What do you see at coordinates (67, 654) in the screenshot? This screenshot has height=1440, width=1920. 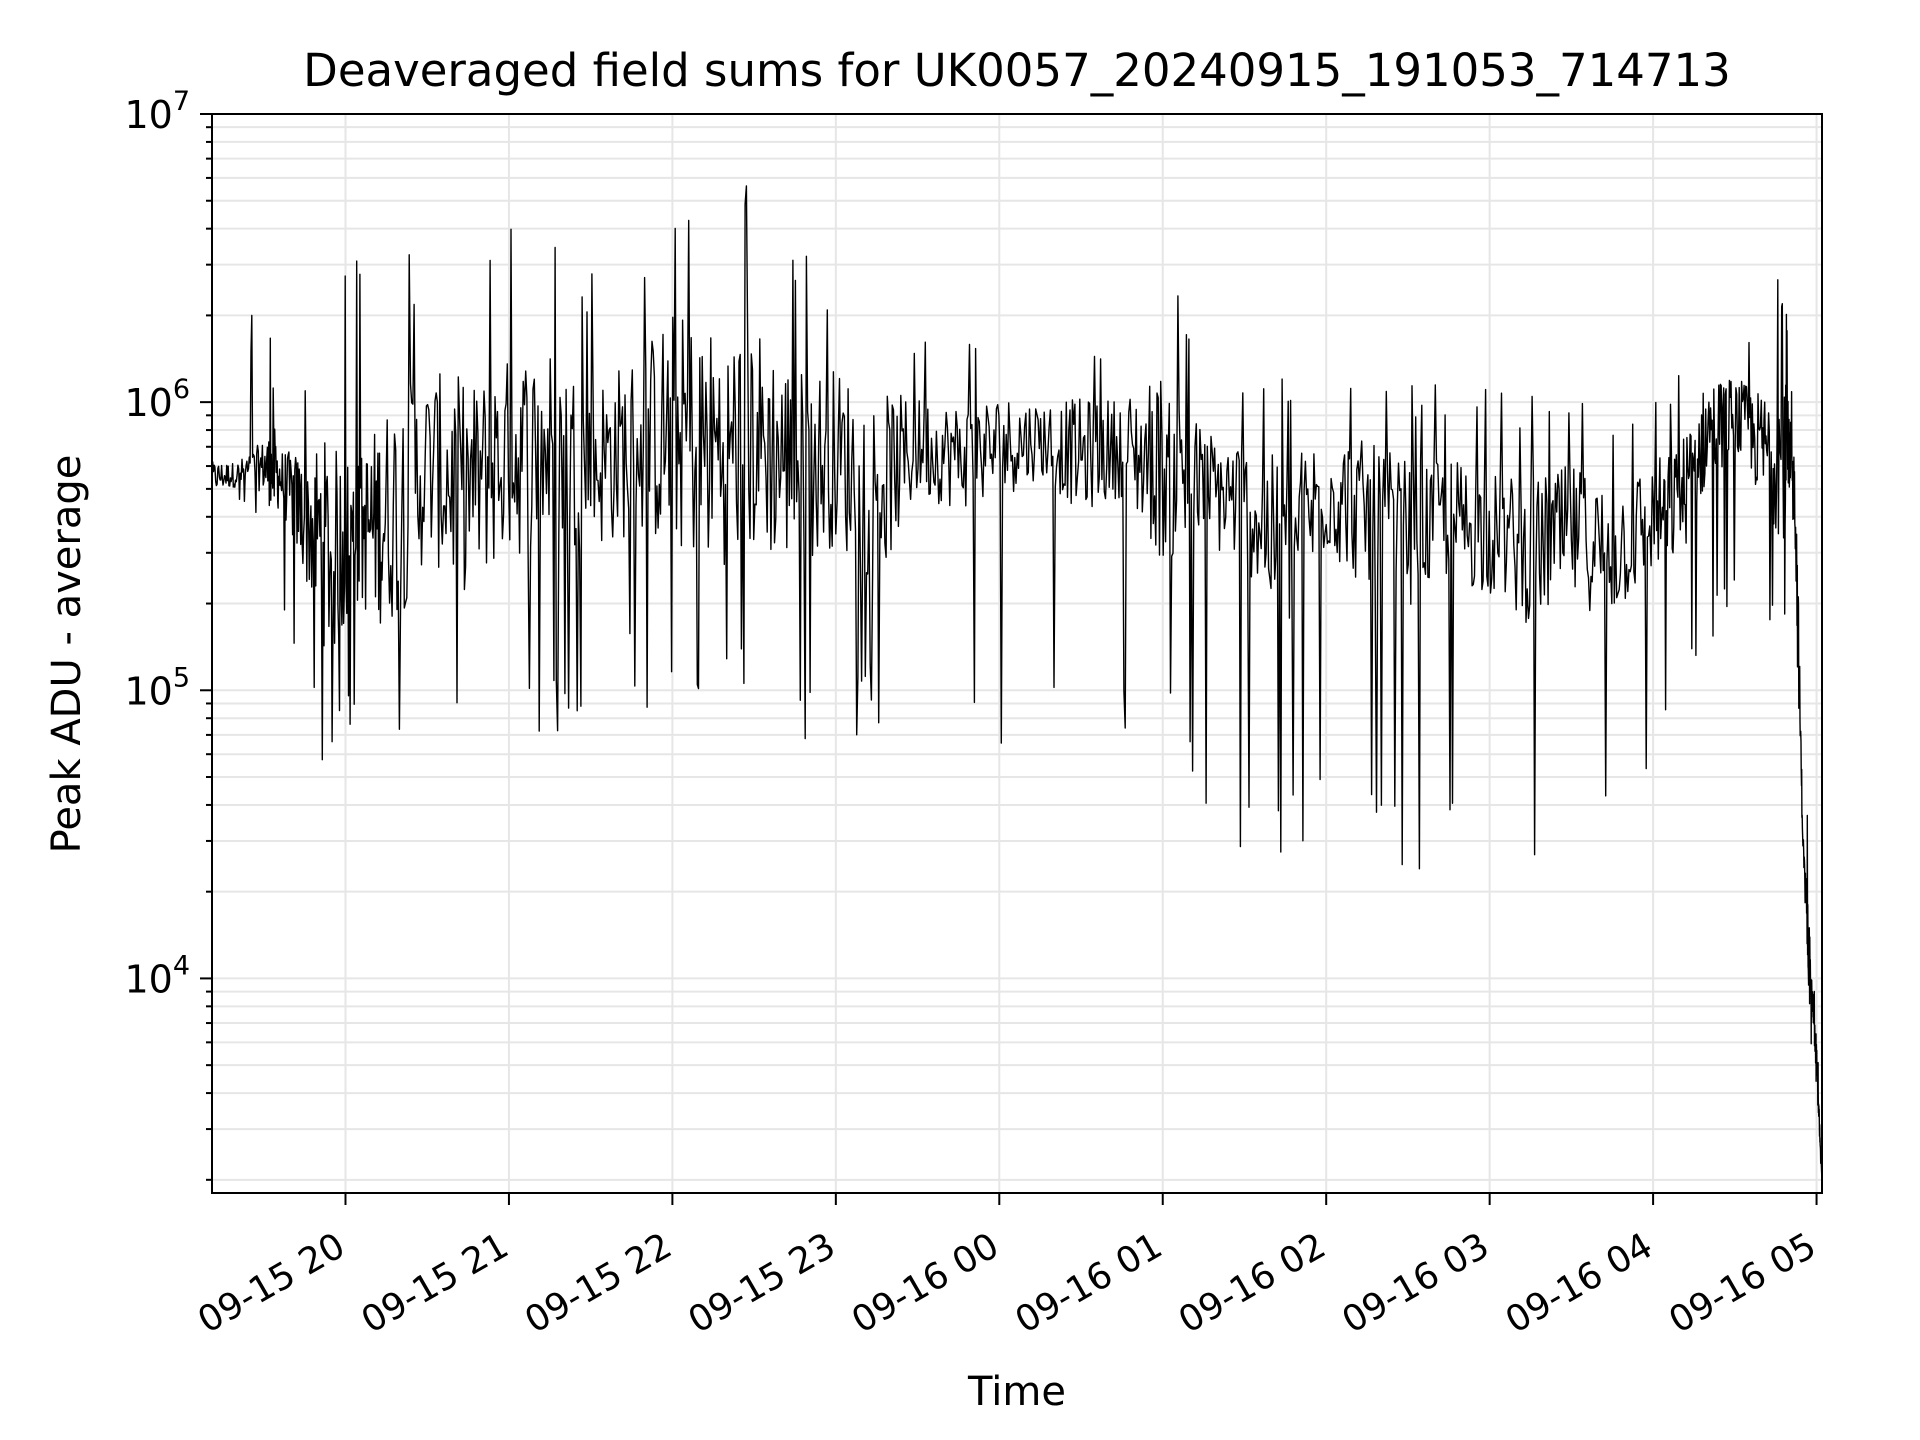 I see `y-axis-label: Peak ADU - average` at bounding box center [67, 654].